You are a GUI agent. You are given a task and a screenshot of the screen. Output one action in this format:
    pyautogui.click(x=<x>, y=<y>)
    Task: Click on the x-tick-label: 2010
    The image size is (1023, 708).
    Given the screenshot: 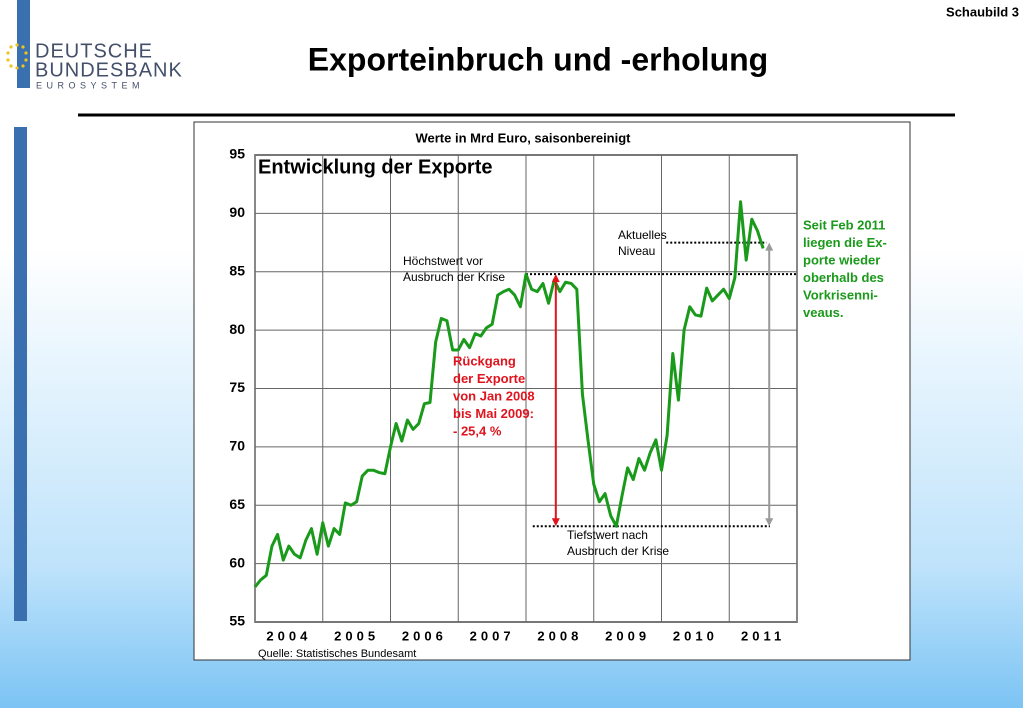 What is the action you would take?
    pyautogui.click(x=695, y=635)
    